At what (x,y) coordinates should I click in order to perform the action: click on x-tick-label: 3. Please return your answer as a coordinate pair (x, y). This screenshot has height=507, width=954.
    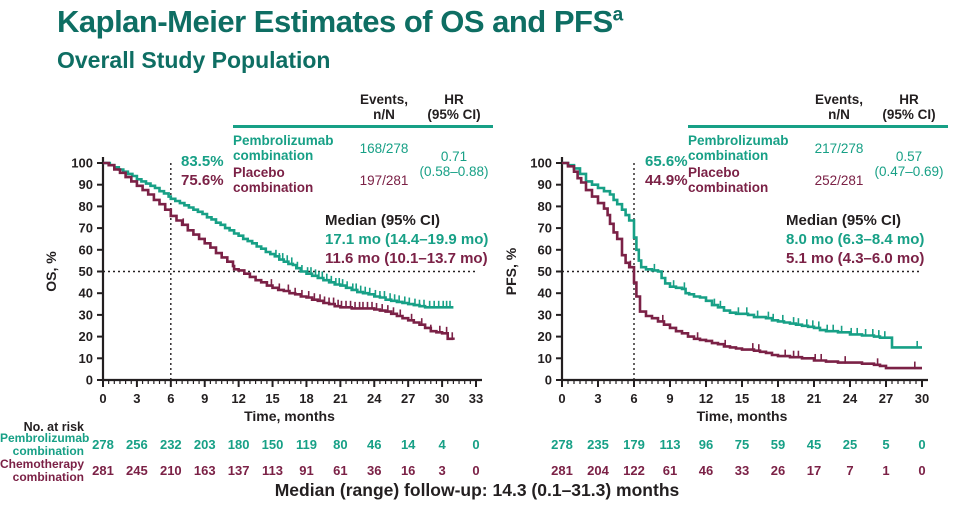
    Looking at the image, I should click on (136, 398).